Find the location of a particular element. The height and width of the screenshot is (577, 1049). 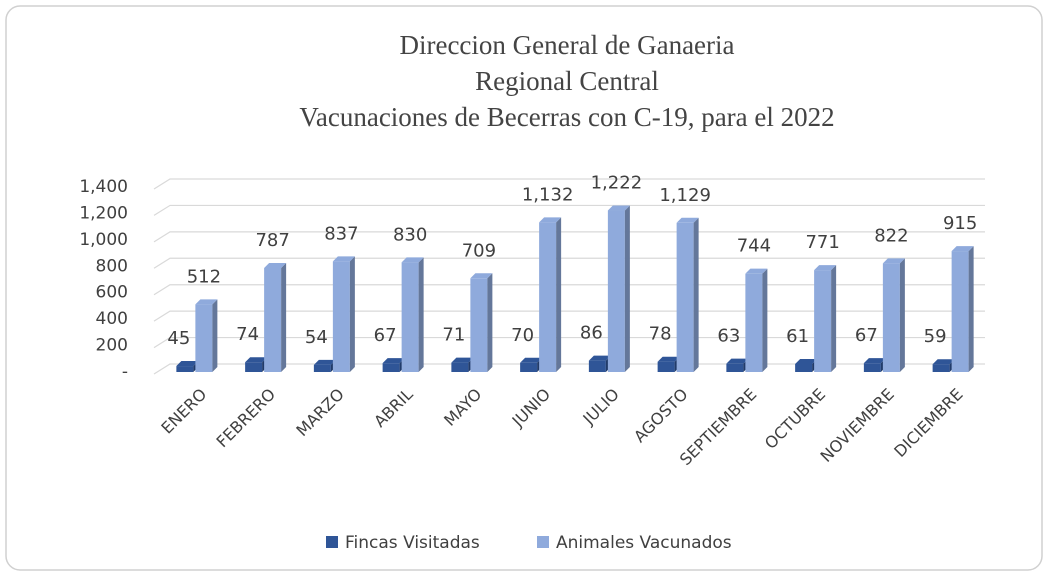

legend-swatch is located at coordinates (543, 542).